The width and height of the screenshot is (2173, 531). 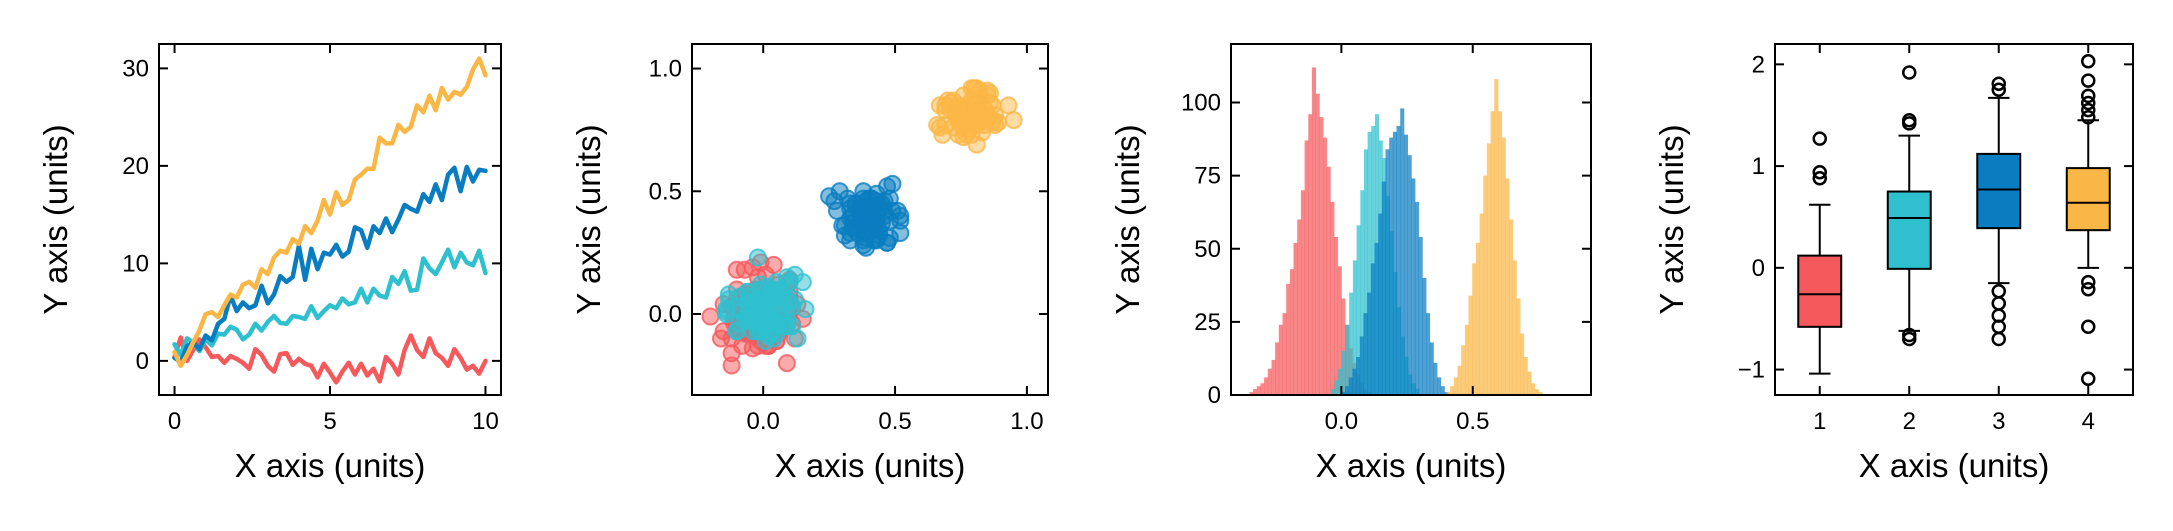 I want to click on scatter-ytick-label: 1.0, so click(x=665, y=69).